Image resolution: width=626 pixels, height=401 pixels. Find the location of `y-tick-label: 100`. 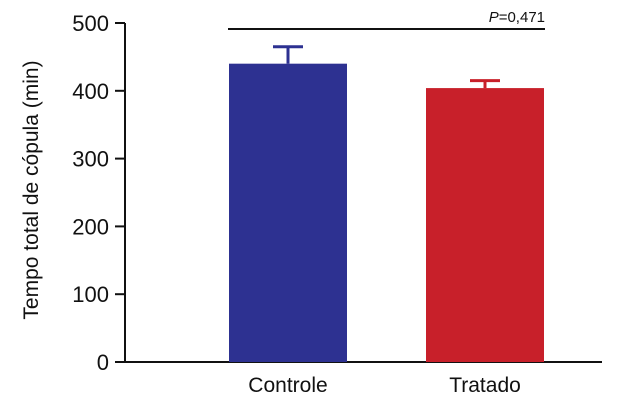

y-tick-label: 100 is located at coordinates (90, 294).